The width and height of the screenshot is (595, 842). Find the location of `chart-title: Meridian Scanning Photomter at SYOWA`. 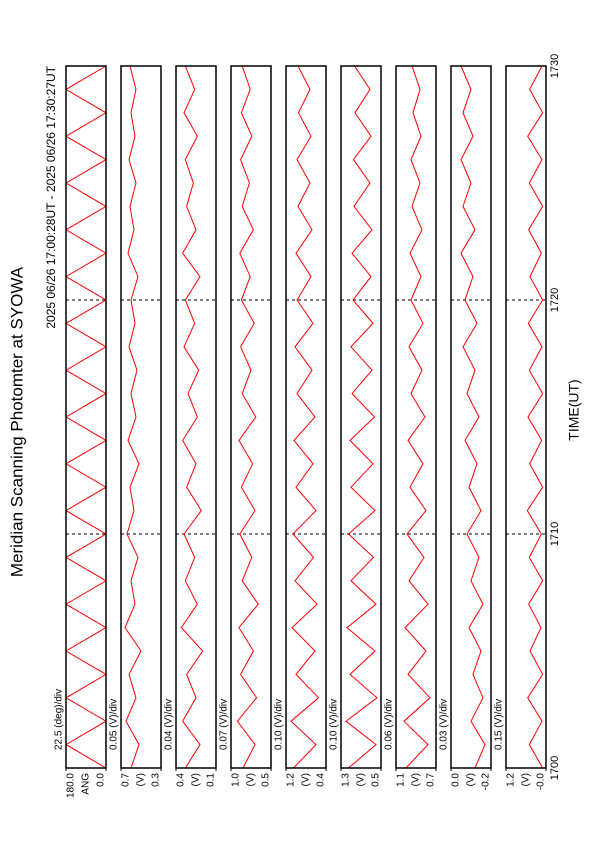

chart-title: Meridian Scanning Photomter at SYOWA is located at coordinates (16, 421).